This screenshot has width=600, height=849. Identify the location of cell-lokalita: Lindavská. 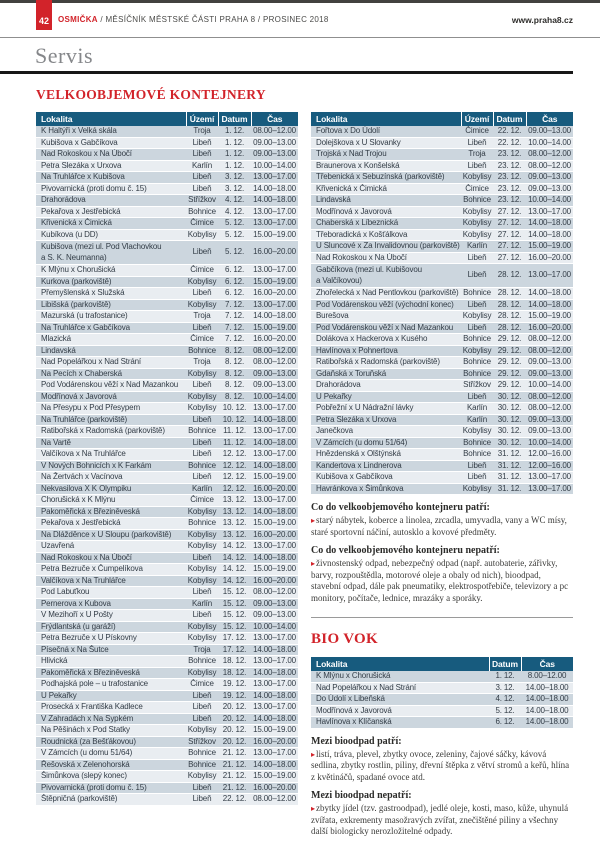
(111, 351).